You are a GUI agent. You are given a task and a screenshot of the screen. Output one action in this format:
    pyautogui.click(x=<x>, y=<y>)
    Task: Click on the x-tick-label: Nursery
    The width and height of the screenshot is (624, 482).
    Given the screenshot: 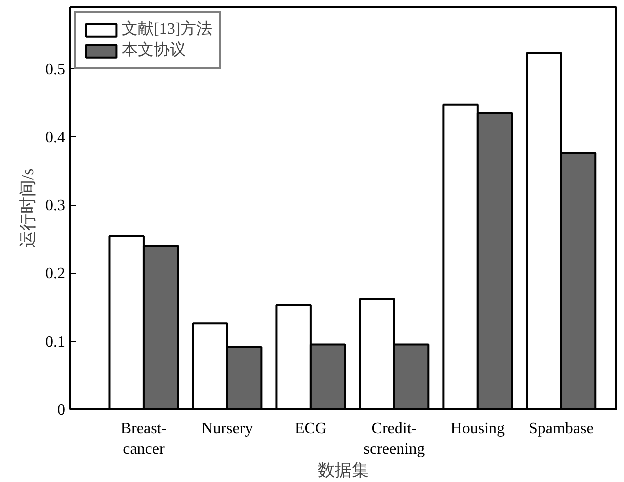 What is the action you would take?
    pyautogui.click(x=228, y=429)
    